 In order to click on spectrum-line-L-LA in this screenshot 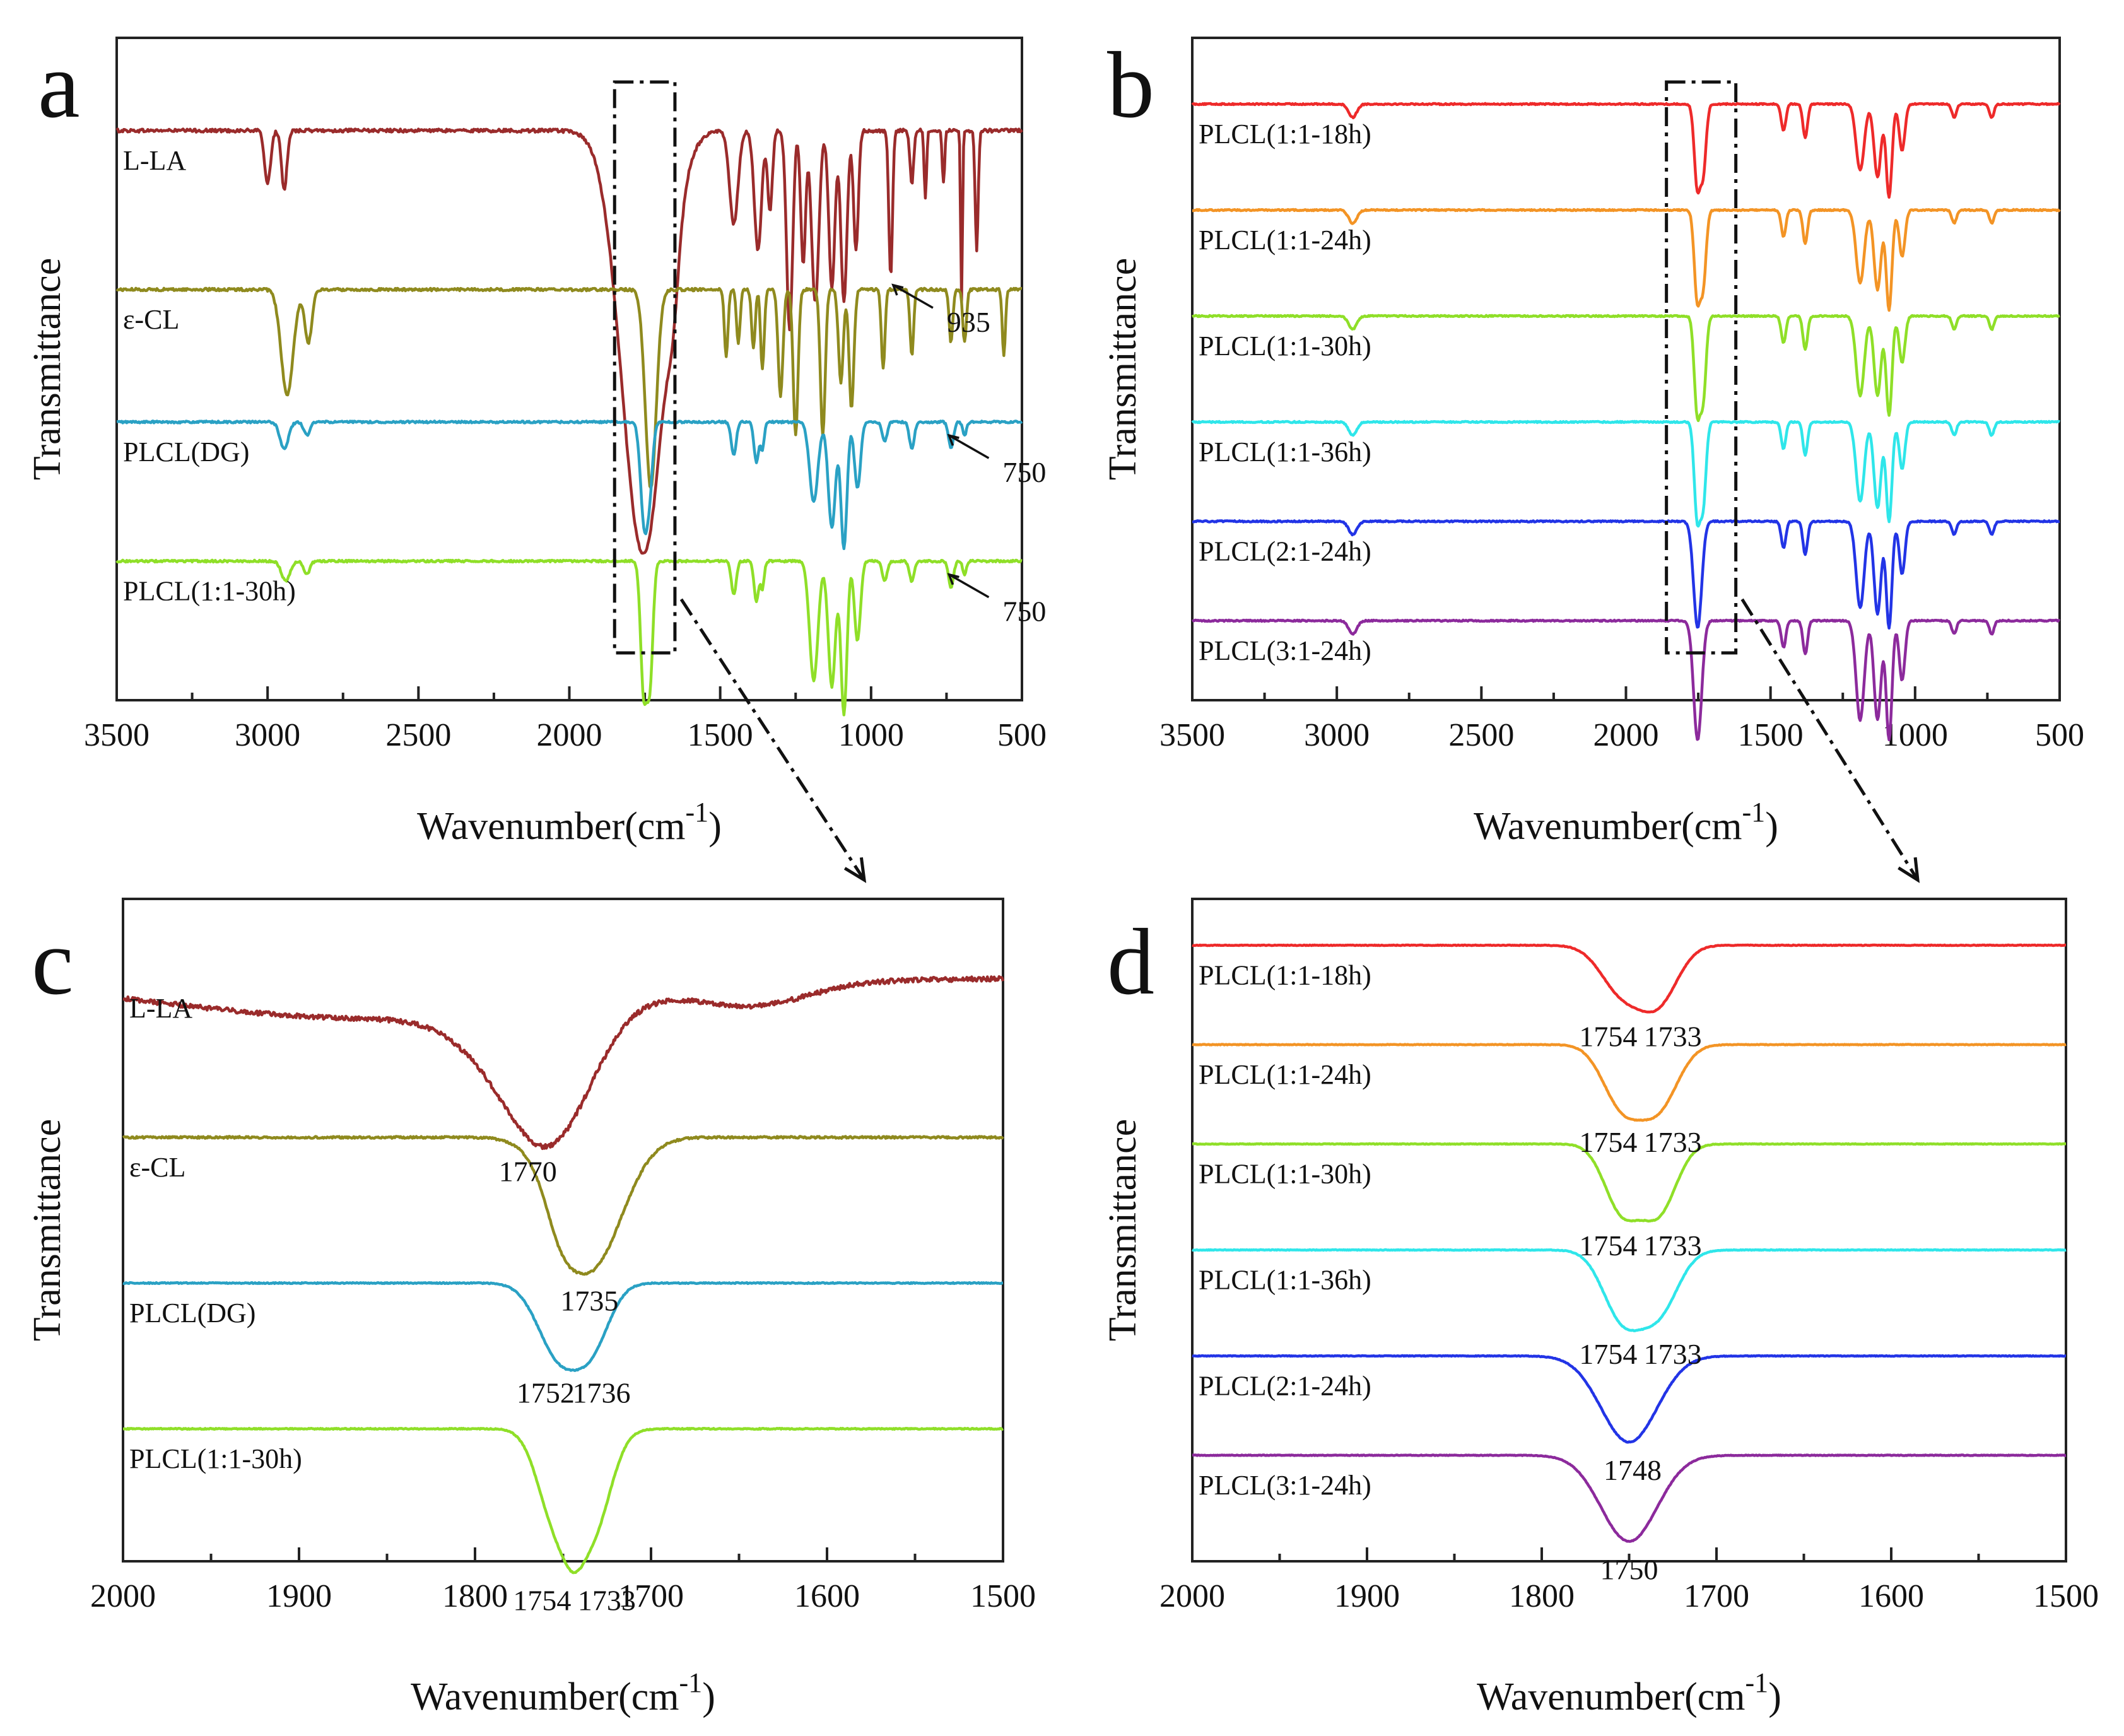, I will do `click(569, 341)`.